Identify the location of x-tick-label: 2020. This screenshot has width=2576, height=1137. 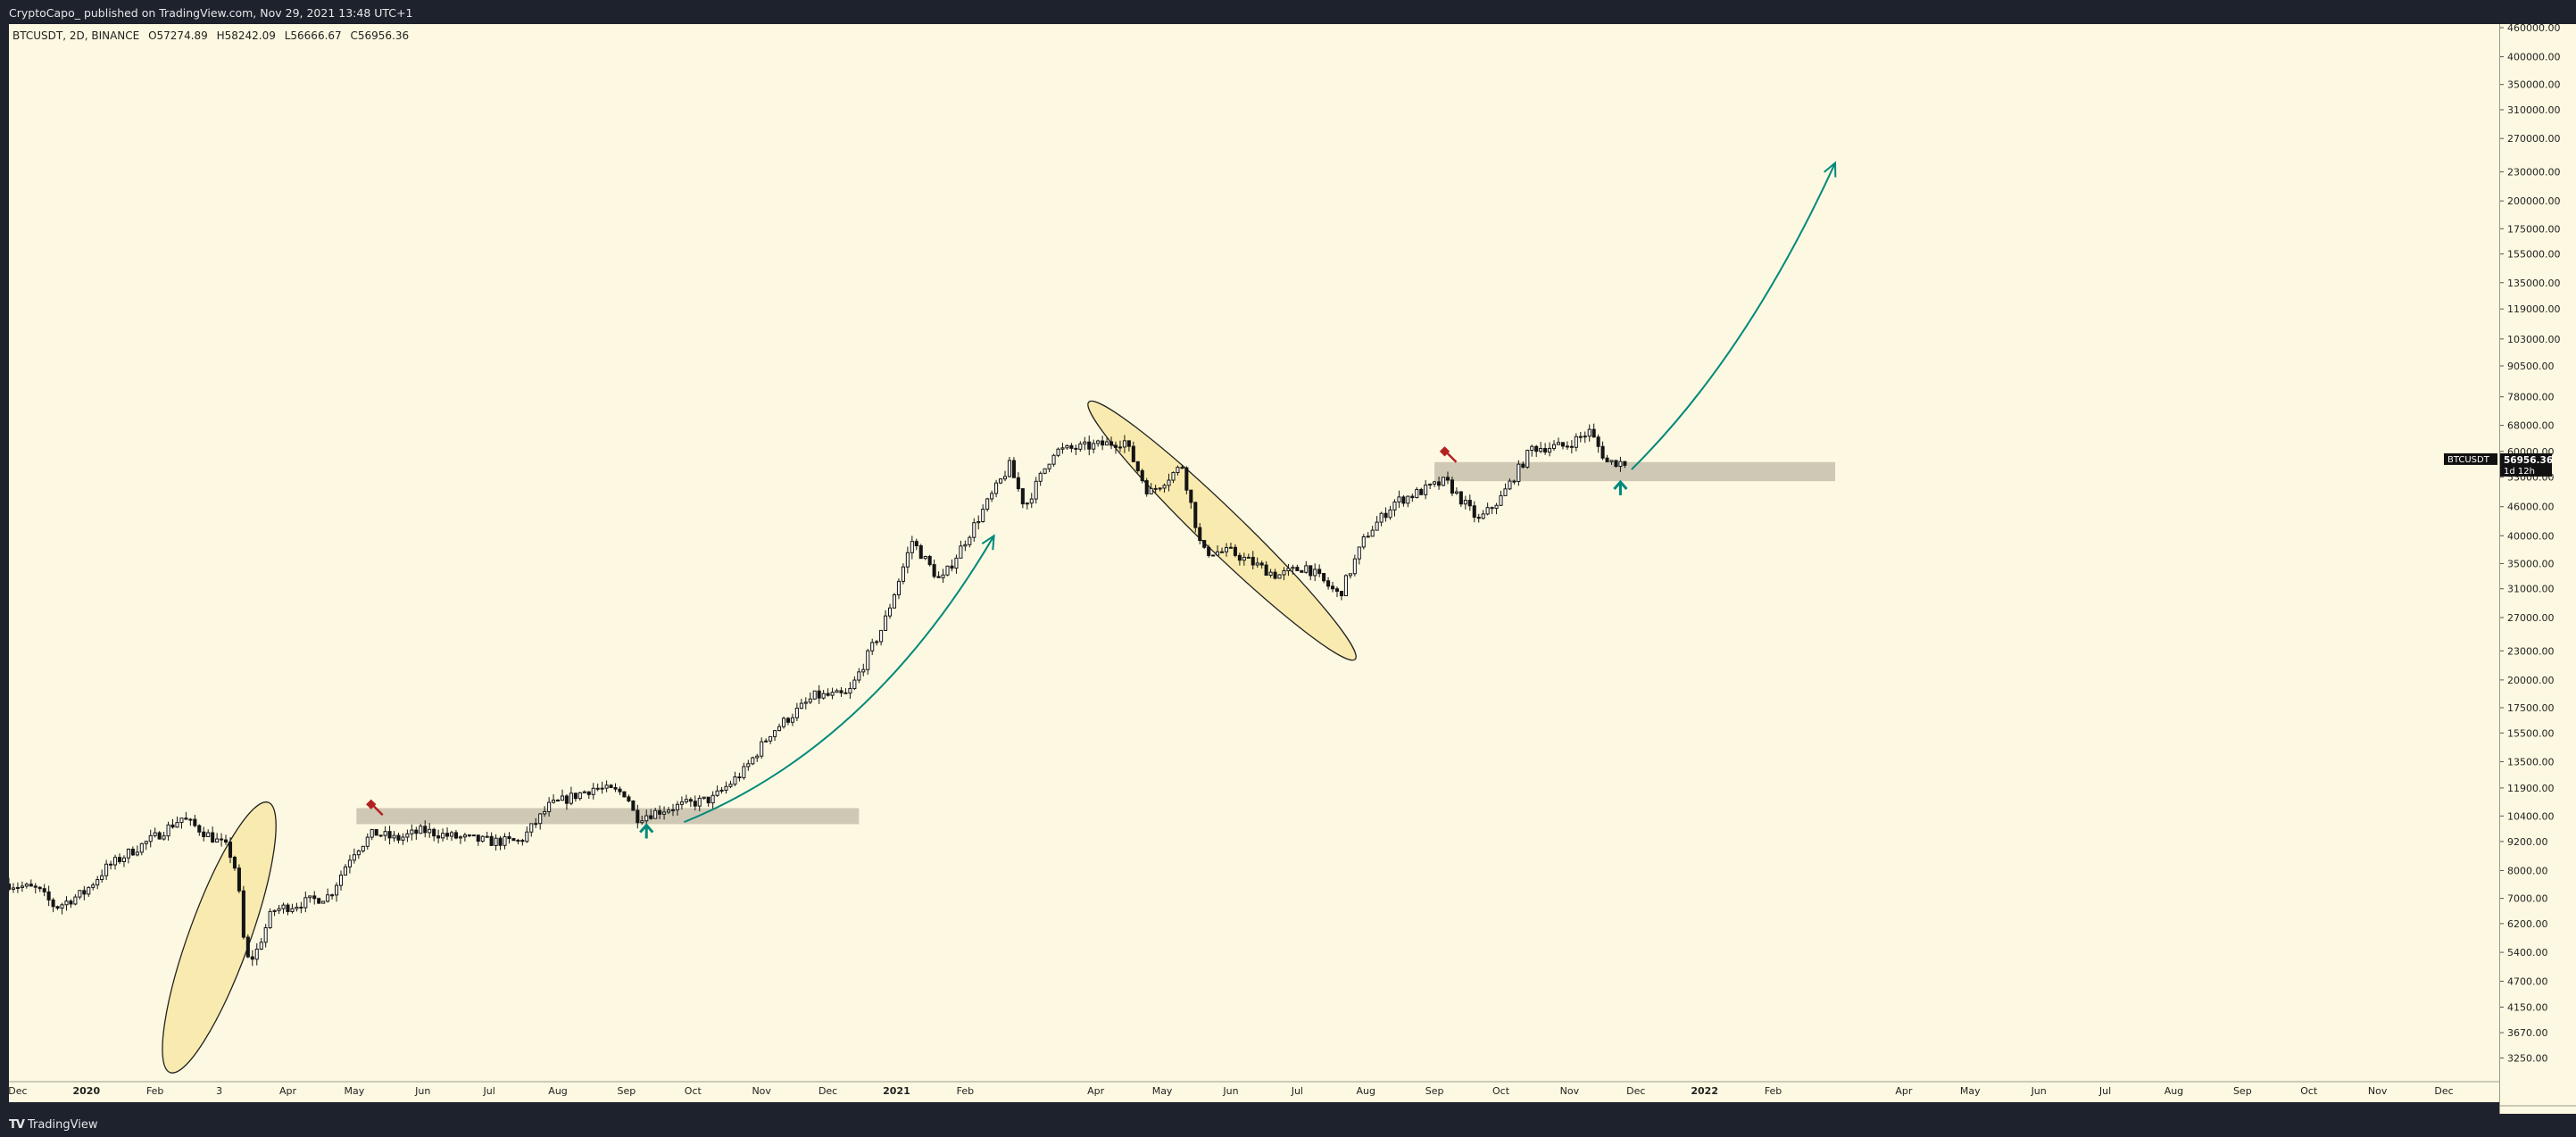
(86, 1091).